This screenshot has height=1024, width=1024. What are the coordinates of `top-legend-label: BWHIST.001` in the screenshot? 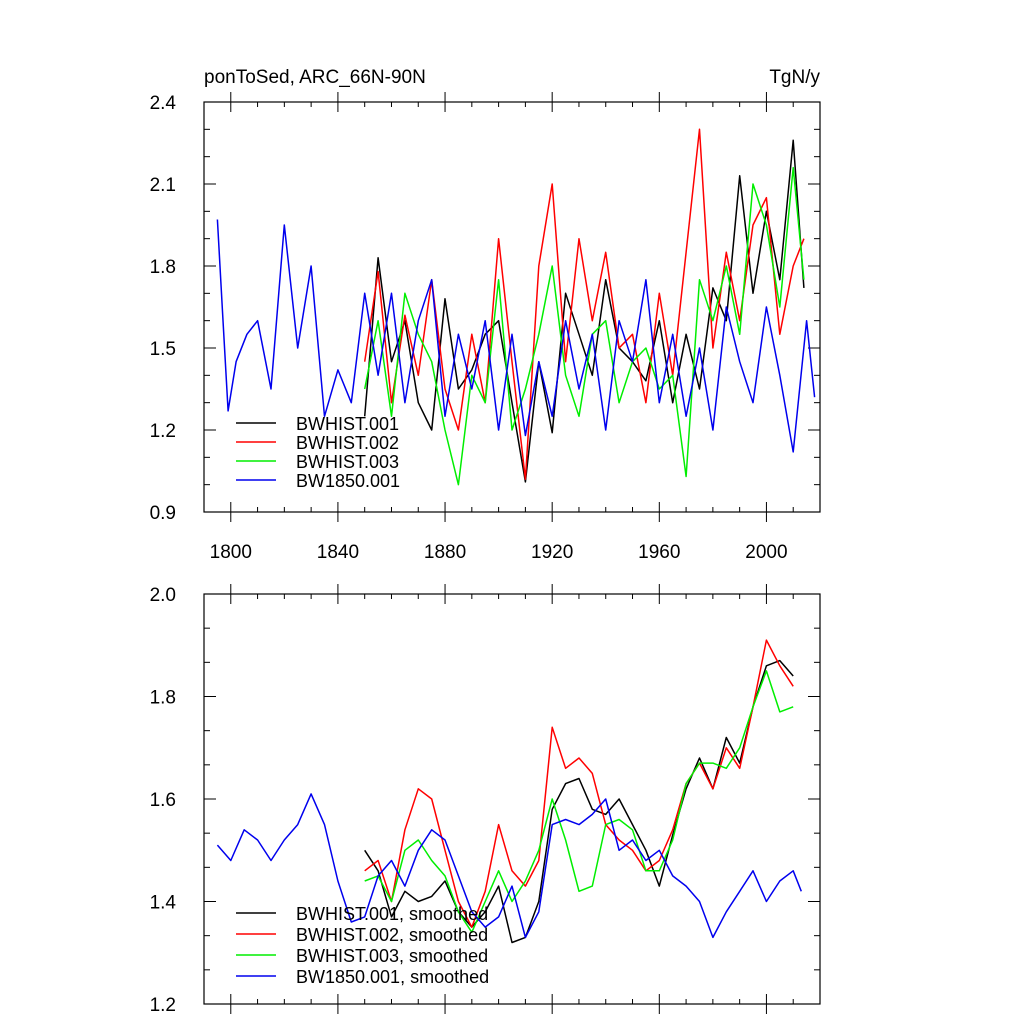 It's located at (347, 424).